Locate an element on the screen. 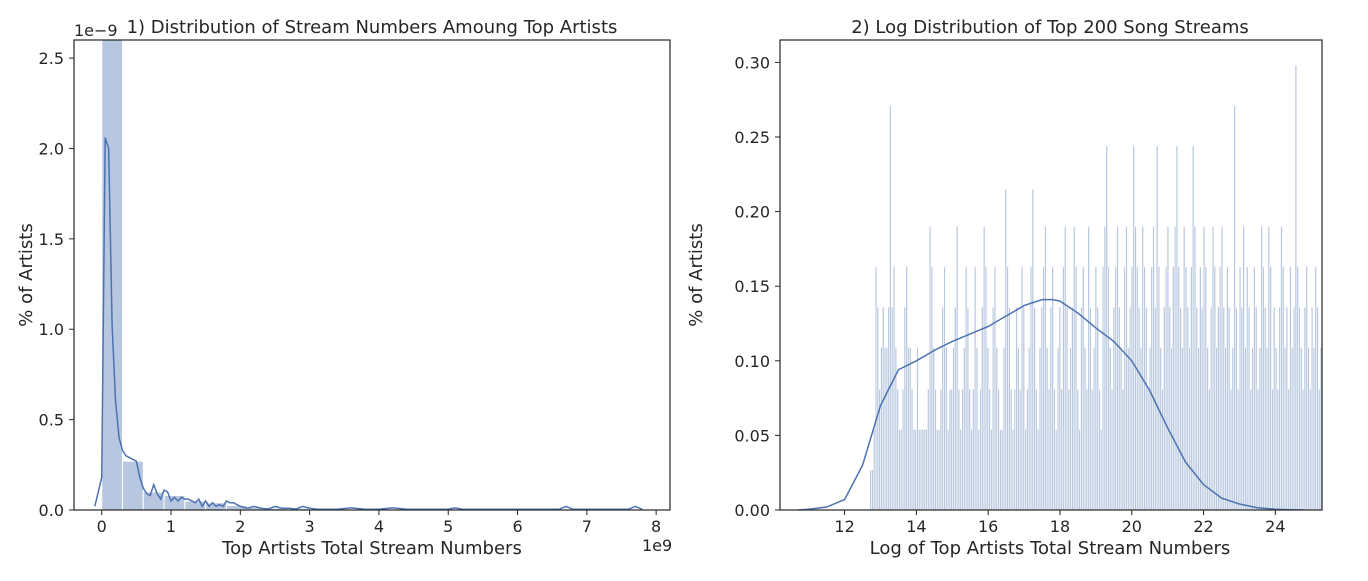  y-tick-label: 0.25 is located at coordinates (752, 137).